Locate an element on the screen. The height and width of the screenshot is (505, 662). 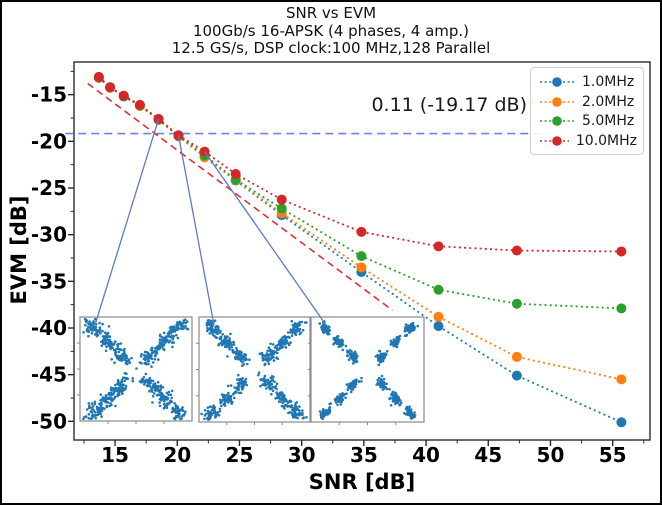
y-tick-label: -50 is located at coordinates (49, 421).